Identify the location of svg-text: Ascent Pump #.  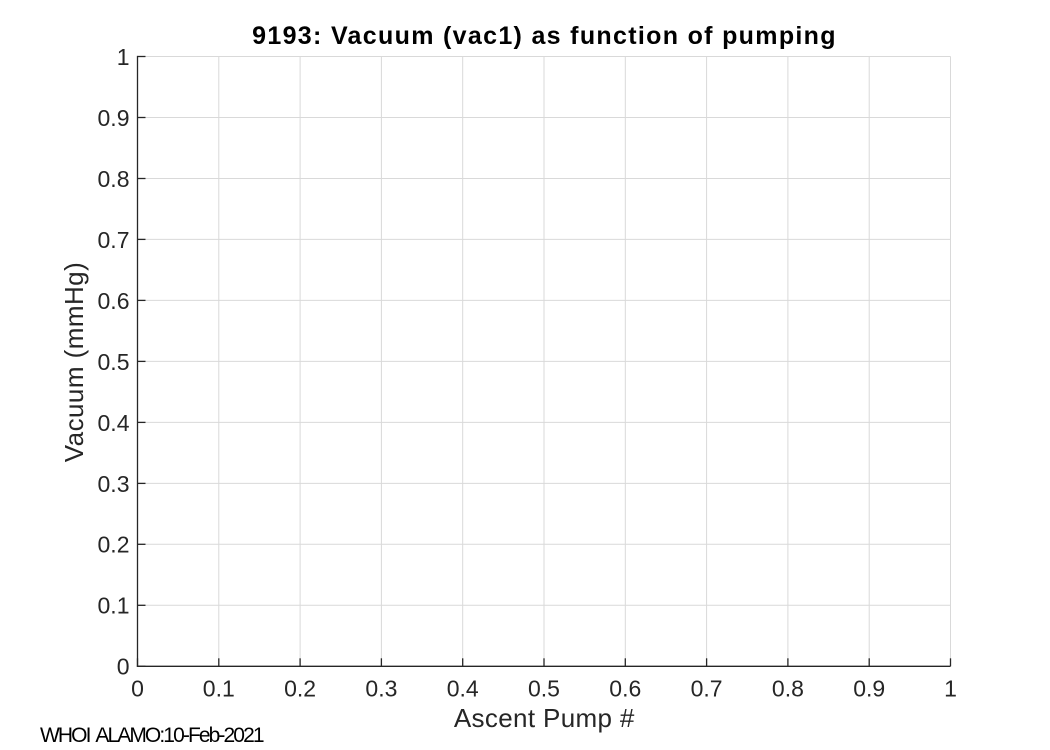
(544, 718).